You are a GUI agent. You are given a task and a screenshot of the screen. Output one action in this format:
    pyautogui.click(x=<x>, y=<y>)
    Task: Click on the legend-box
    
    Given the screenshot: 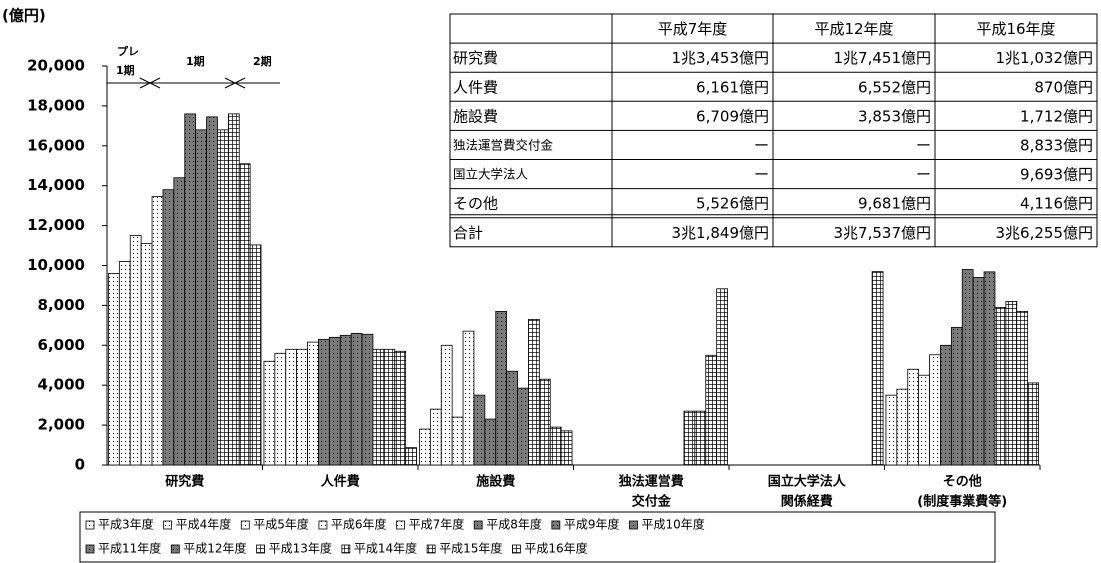 What is the action you would take?
    pyautogui.click(x=537, y=537)
    